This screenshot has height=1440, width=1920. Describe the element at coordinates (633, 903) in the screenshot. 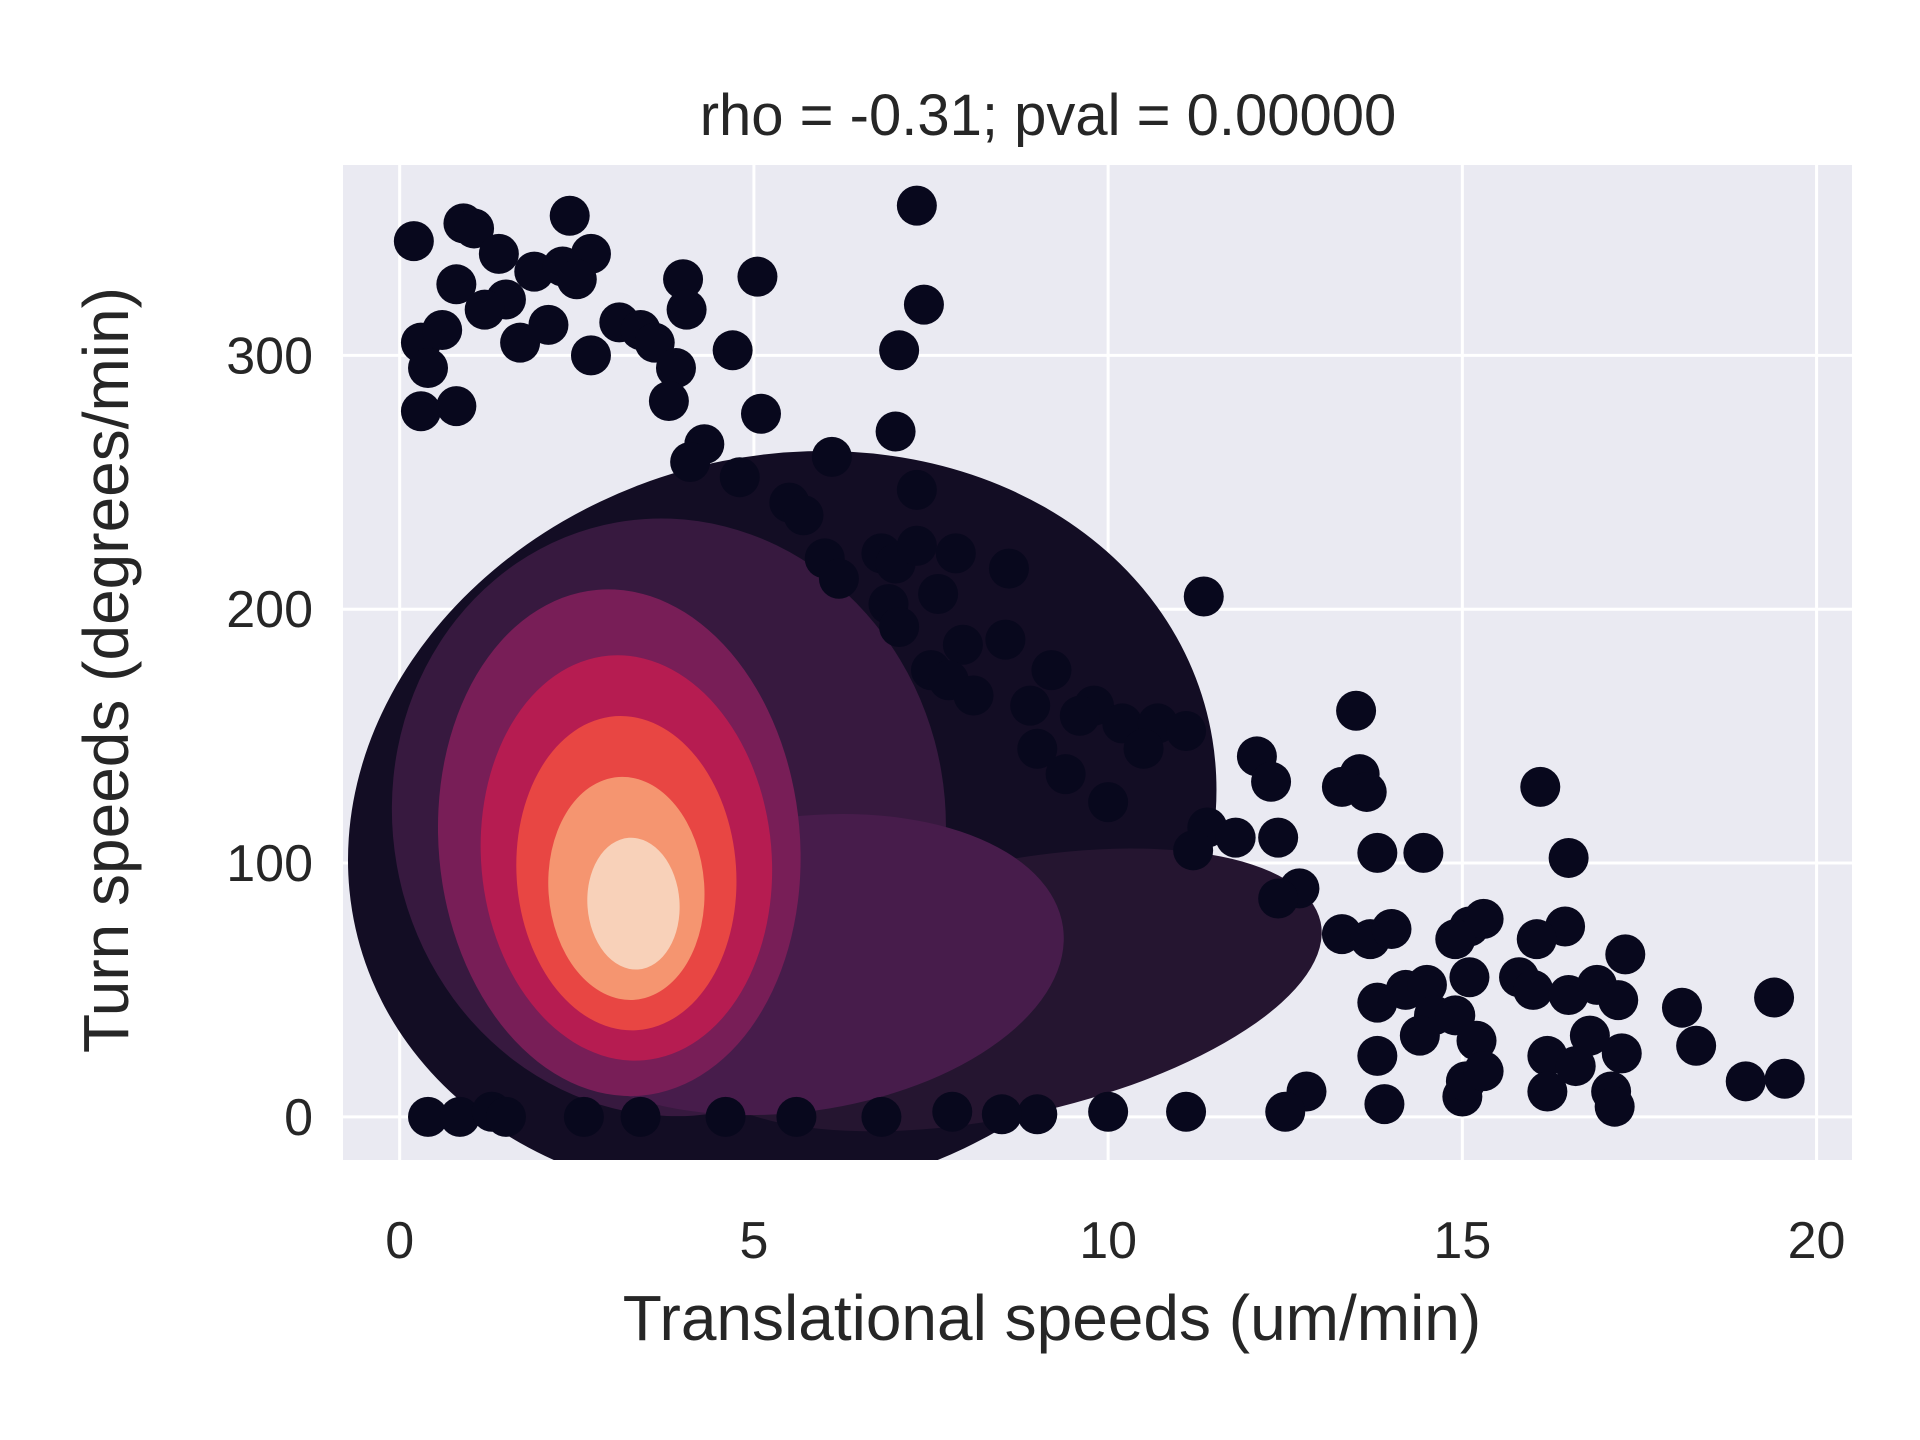

I see `density-region` at that location.